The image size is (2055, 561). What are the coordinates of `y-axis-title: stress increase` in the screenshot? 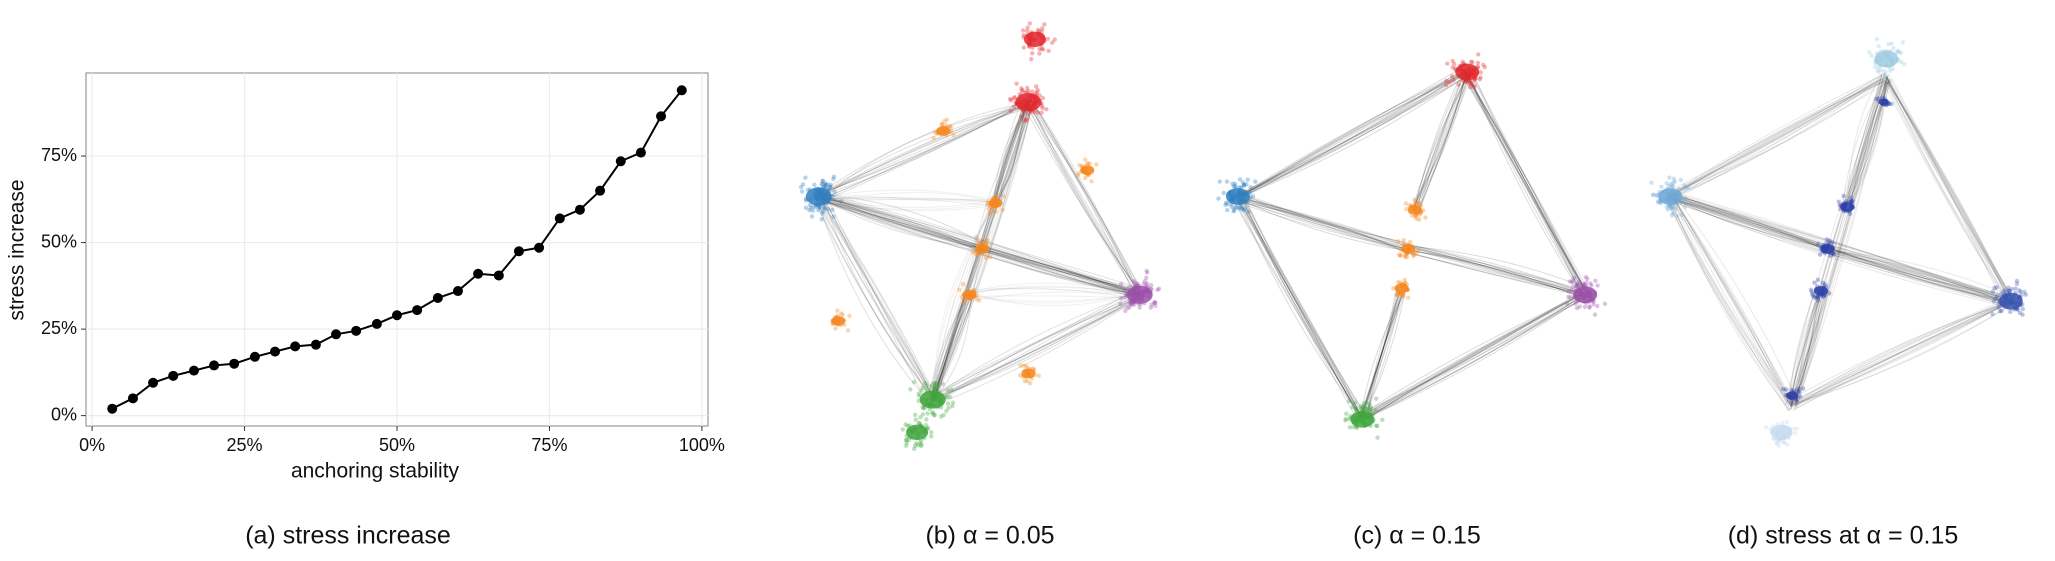 It's located at (17, 249).